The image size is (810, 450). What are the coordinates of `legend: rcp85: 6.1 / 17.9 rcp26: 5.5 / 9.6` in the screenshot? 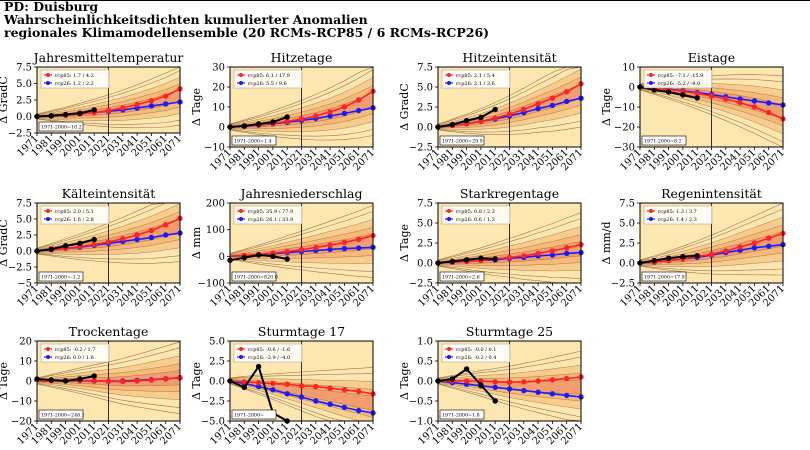 It's located at (268, 79).